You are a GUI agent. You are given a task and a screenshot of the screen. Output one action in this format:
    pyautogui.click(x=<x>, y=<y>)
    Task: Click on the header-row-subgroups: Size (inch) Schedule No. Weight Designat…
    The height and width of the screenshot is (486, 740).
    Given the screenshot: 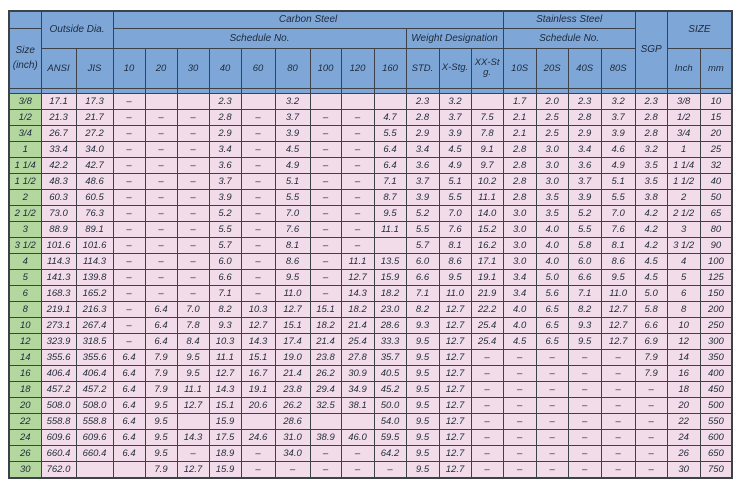 What is the action you would take?
    pyautogui.click(x=370, y=58)
    